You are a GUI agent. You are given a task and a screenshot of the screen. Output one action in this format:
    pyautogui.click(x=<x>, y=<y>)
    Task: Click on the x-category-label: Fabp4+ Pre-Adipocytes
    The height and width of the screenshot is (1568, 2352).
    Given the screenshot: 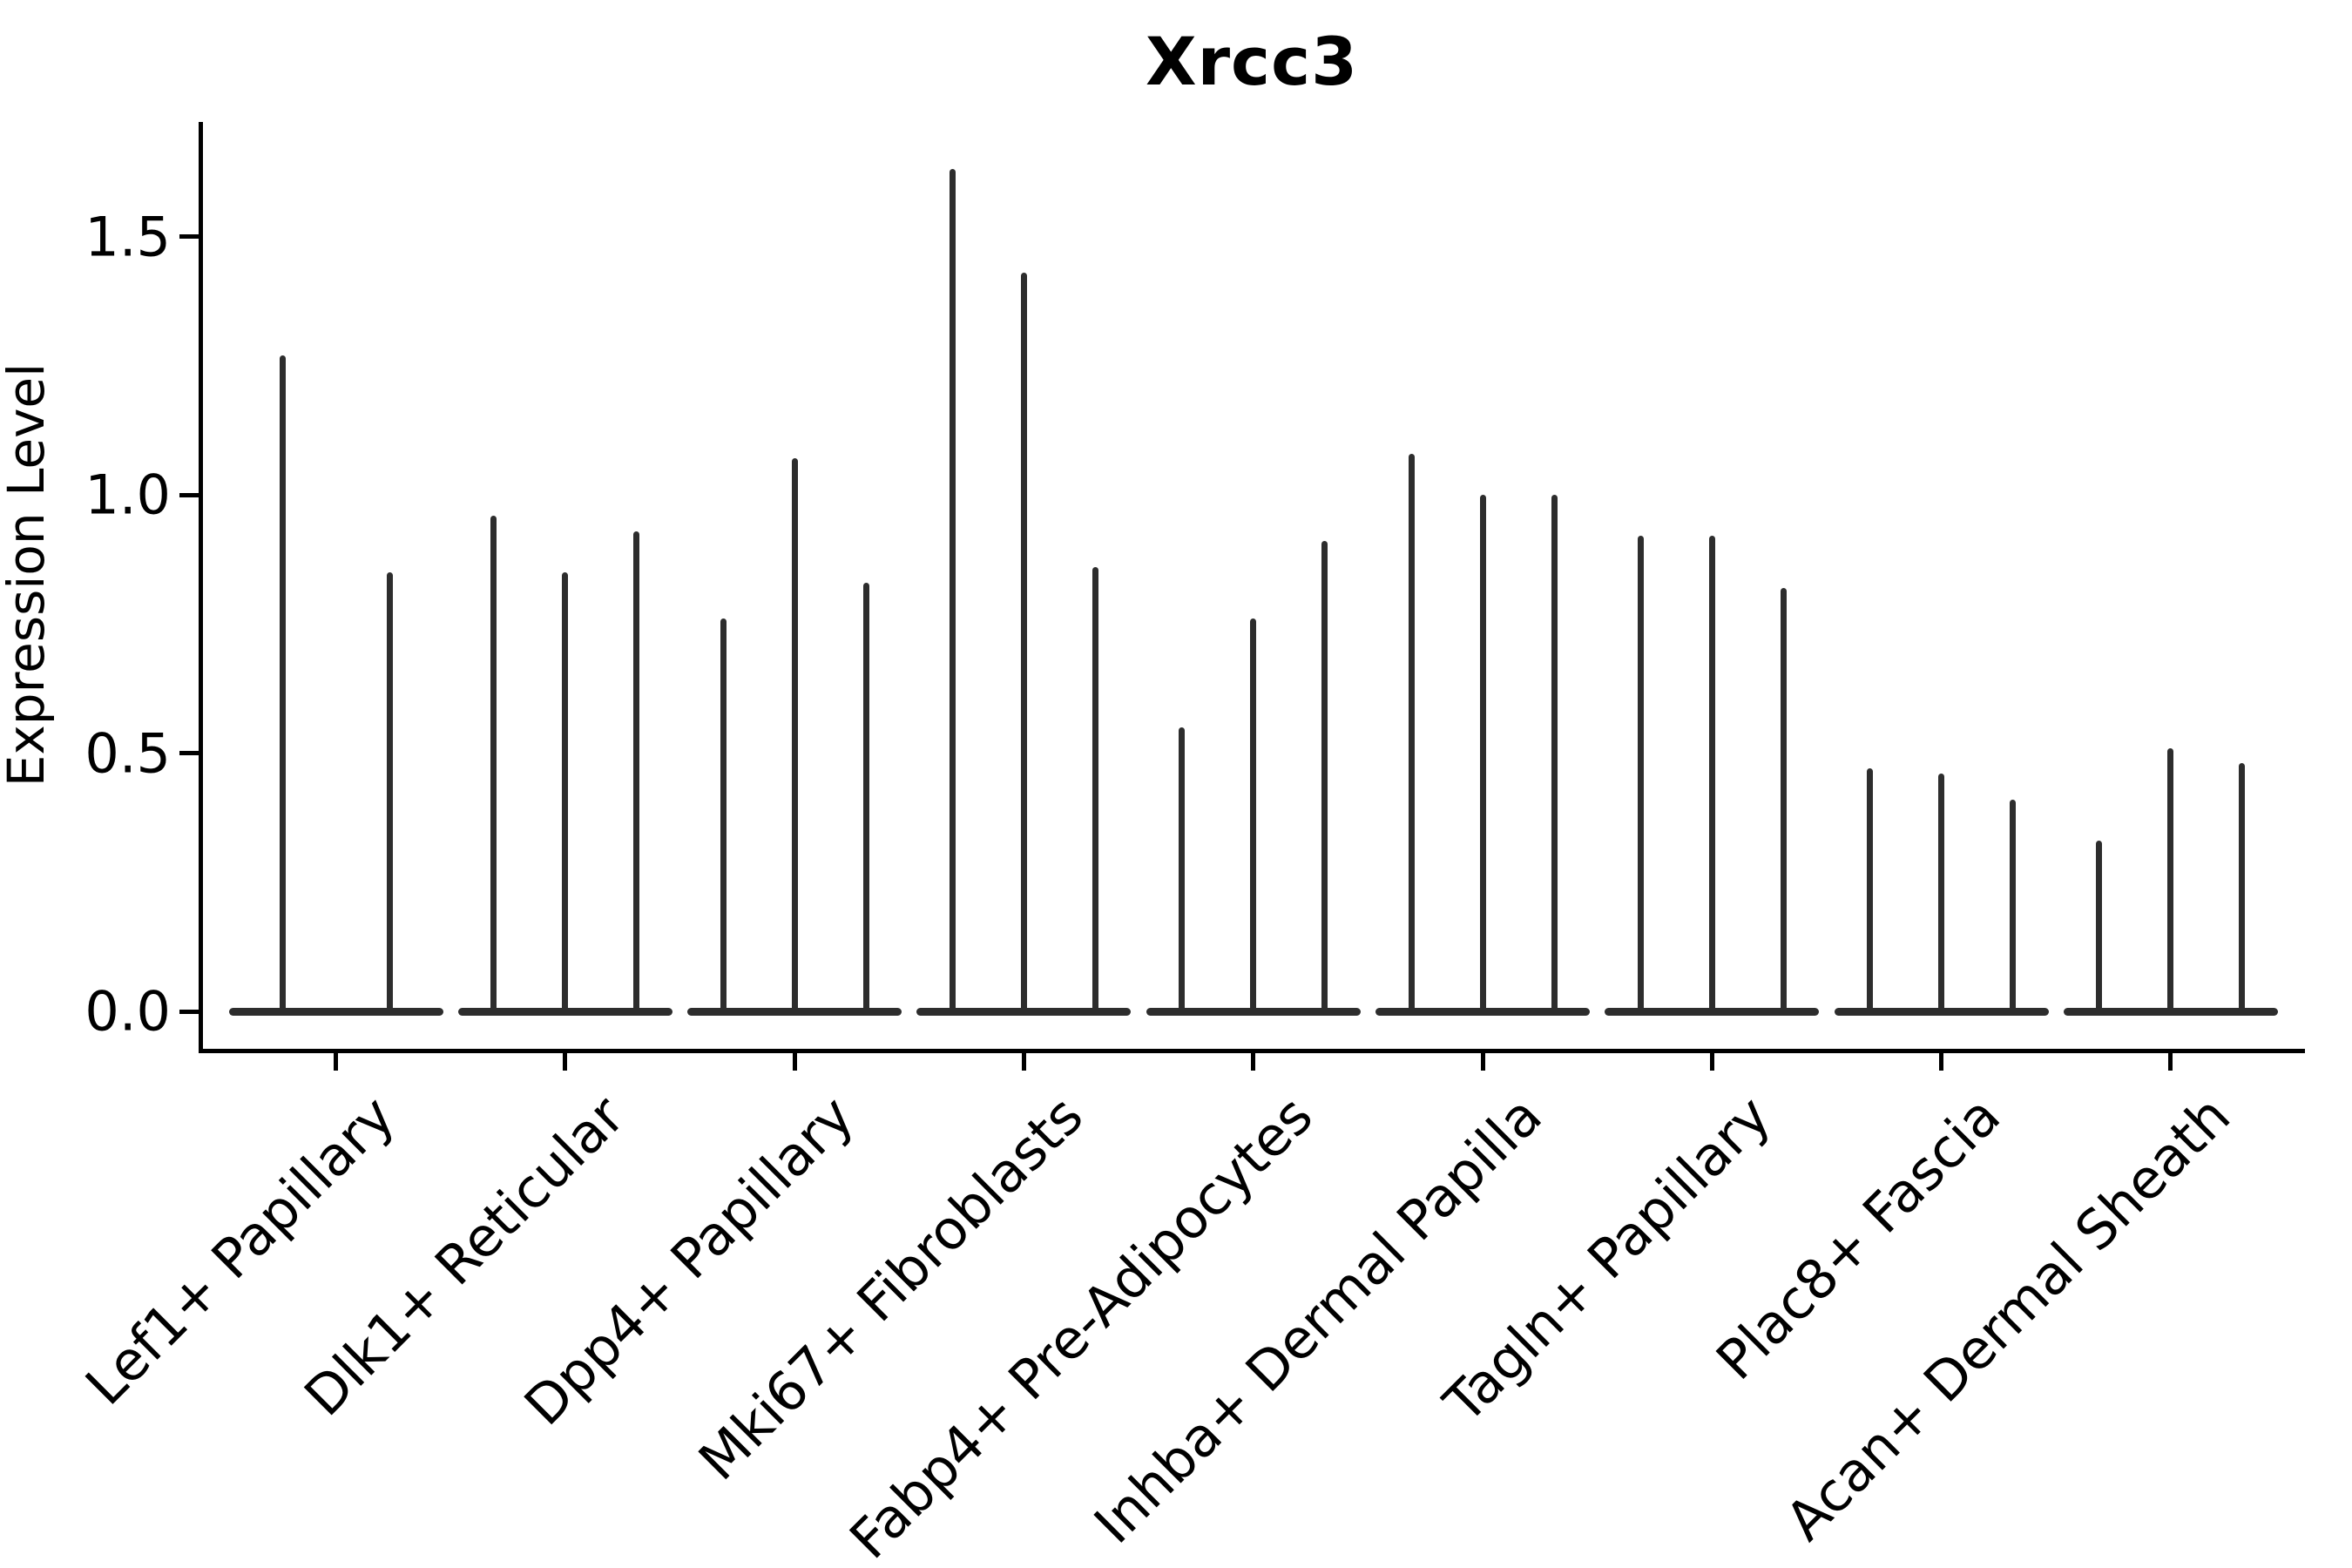 What is the action you would take?
    pyautogui.click(x=1080, y=1326)
    